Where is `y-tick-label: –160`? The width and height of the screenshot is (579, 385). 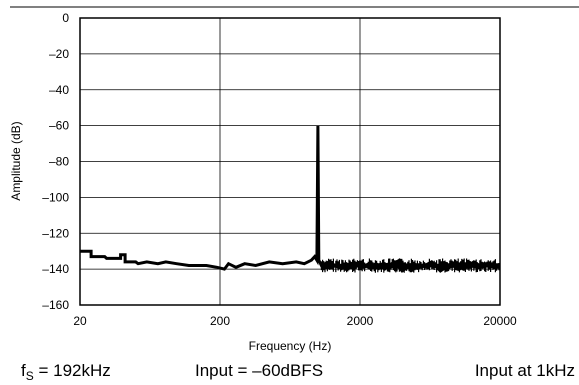 y-tick-label: –160 is located at coordinates (55, 305).